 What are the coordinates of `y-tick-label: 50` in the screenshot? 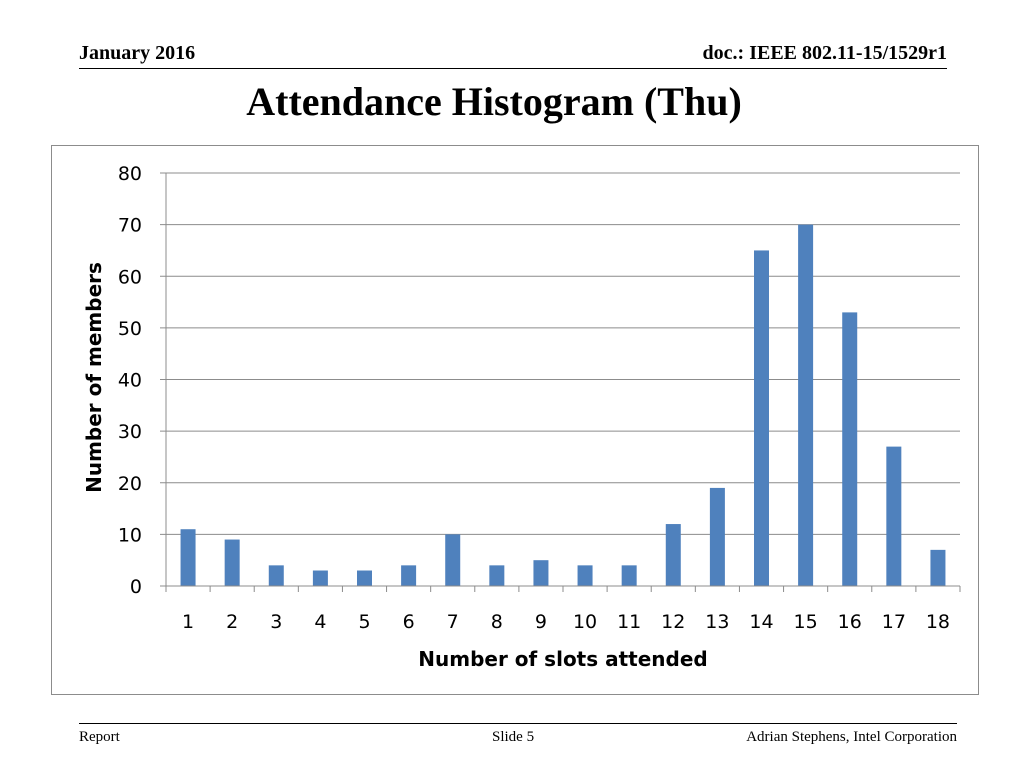 It's located at (130, 329).